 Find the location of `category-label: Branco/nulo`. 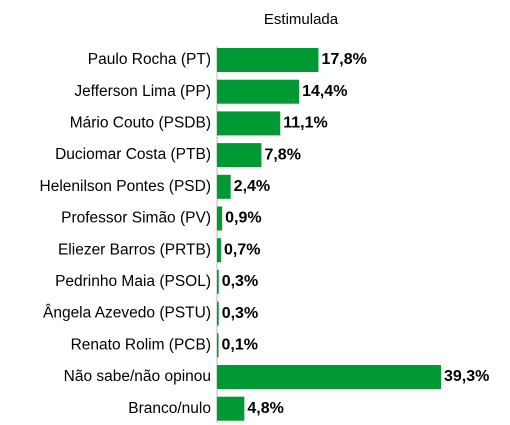

category-label: Branco/nulo is located at coordinates (169, 408).